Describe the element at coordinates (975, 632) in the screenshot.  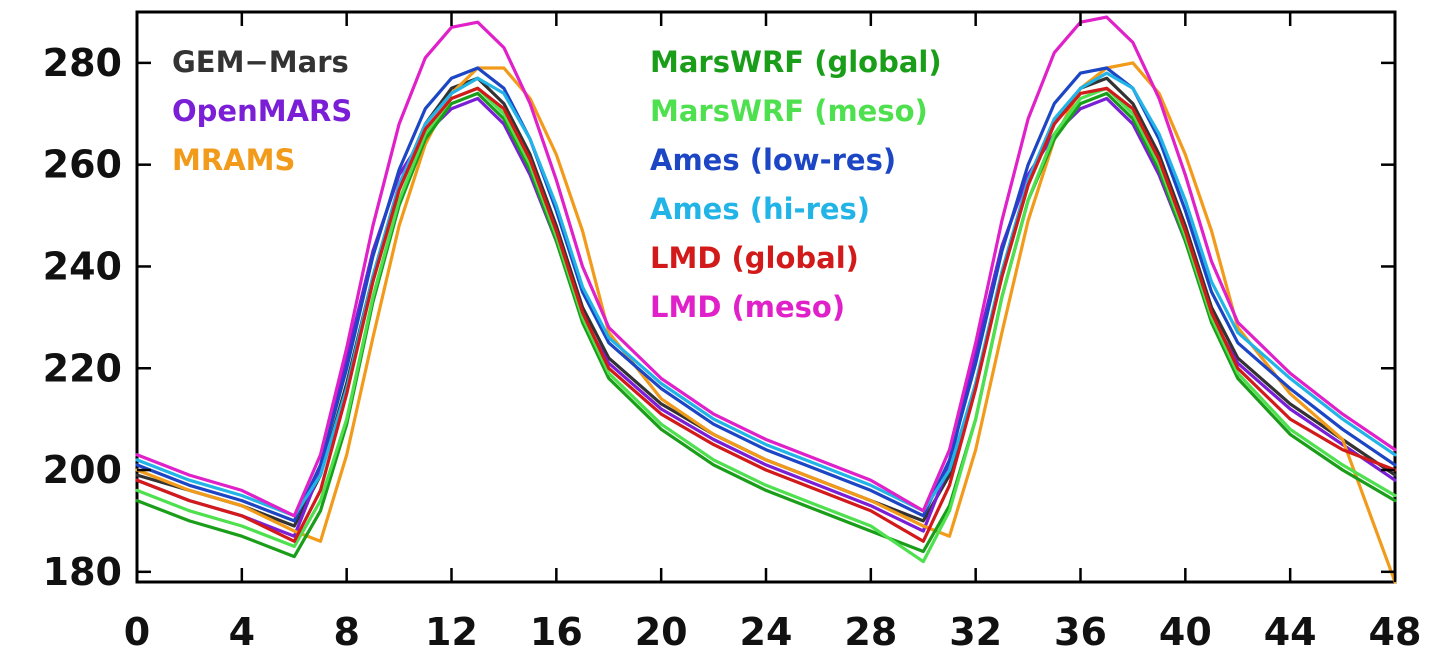
I see `x-tick-label: 32` at that location.